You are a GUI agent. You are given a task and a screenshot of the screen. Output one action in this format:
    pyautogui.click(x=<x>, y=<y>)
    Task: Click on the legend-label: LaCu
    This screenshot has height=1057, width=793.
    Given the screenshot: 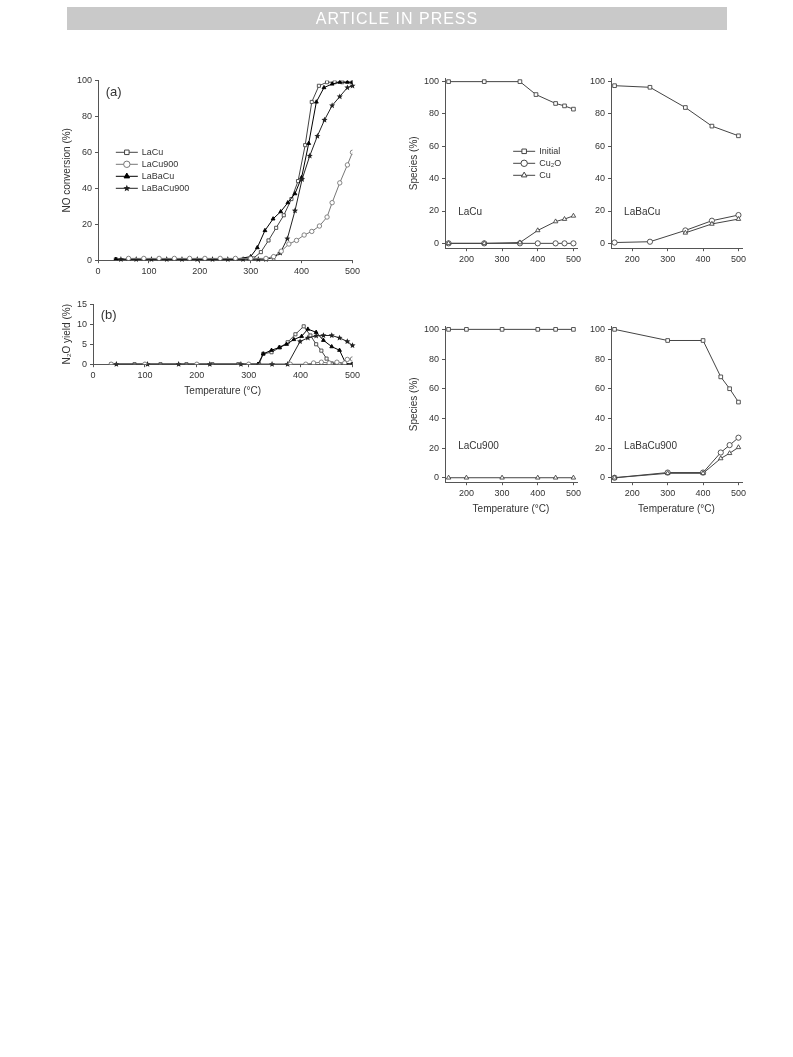 What is the action you would take?
    pyautogui.click(x=152, y=151)
    